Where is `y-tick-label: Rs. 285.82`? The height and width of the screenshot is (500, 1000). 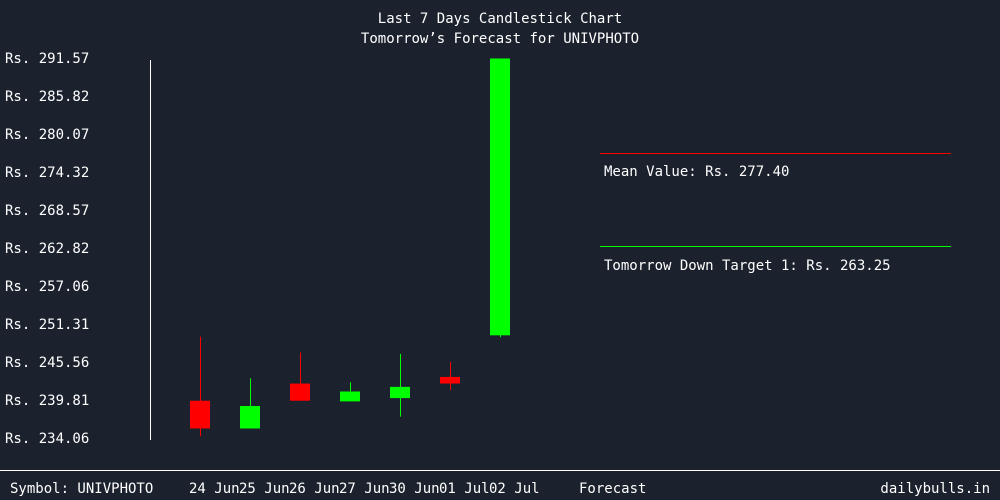 y-tick-label: Rs. 285.82 is located at coordinates (47, 97).